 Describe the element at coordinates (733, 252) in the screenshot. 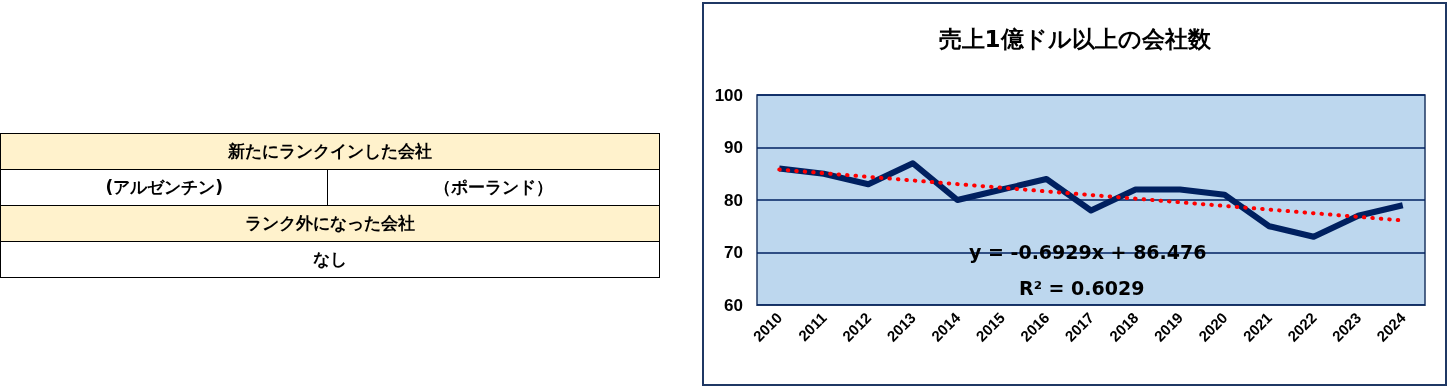

I see `y-tick-label: 70` at that location.